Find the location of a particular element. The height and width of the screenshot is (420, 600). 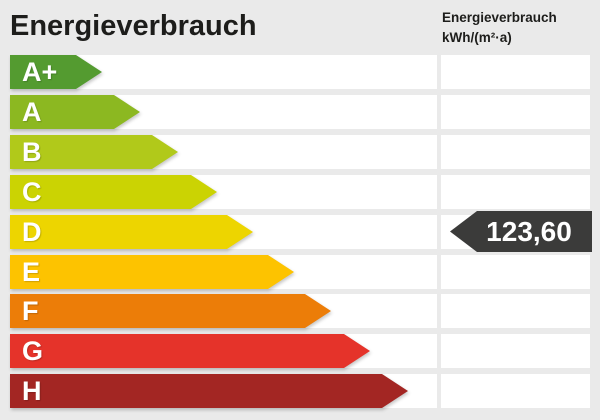

unit-header-line2: kWh/(m²·a) is located at coordinates (477, 37).